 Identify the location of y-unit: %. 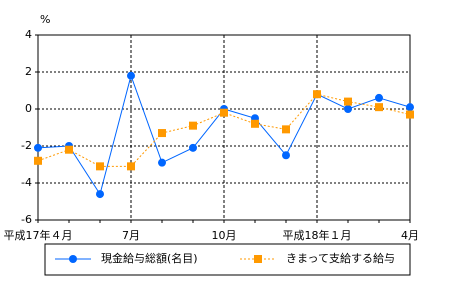
(45, 19).